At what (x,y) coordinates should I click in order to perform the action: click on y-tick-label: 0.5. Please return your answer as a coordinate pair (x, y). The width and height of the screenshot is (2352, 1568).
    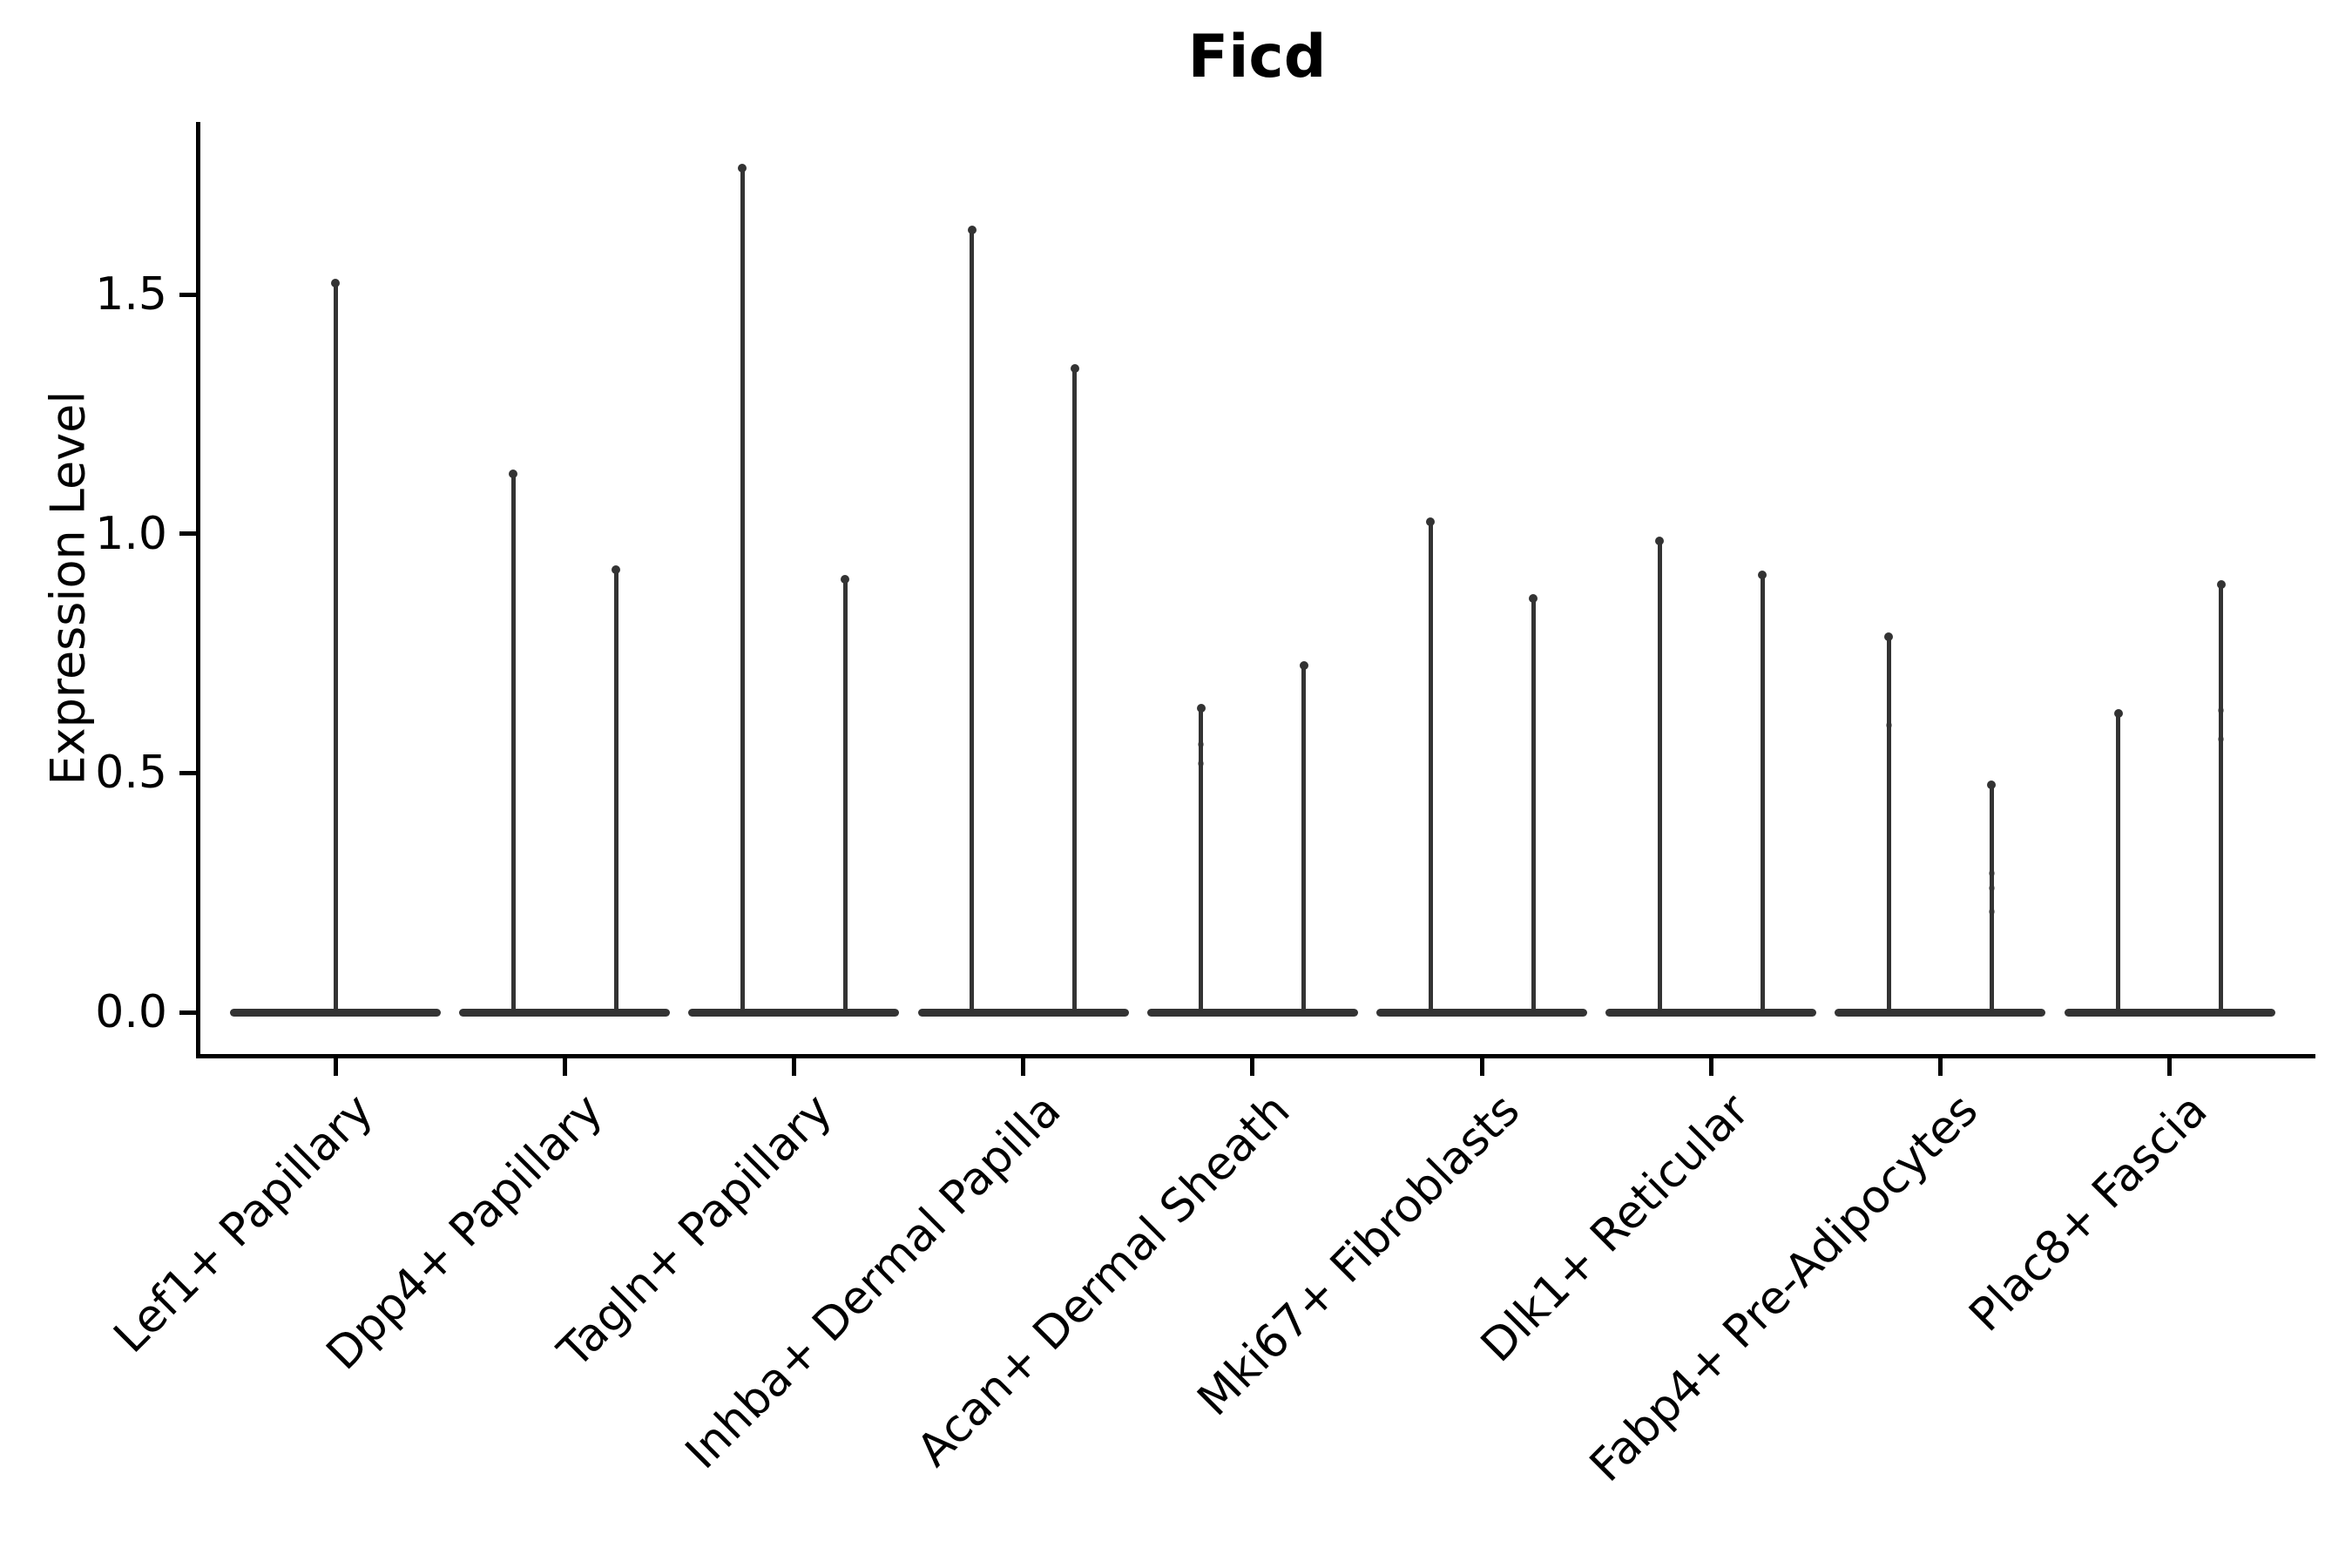
    Looking at the image, I should click on (131, 773).